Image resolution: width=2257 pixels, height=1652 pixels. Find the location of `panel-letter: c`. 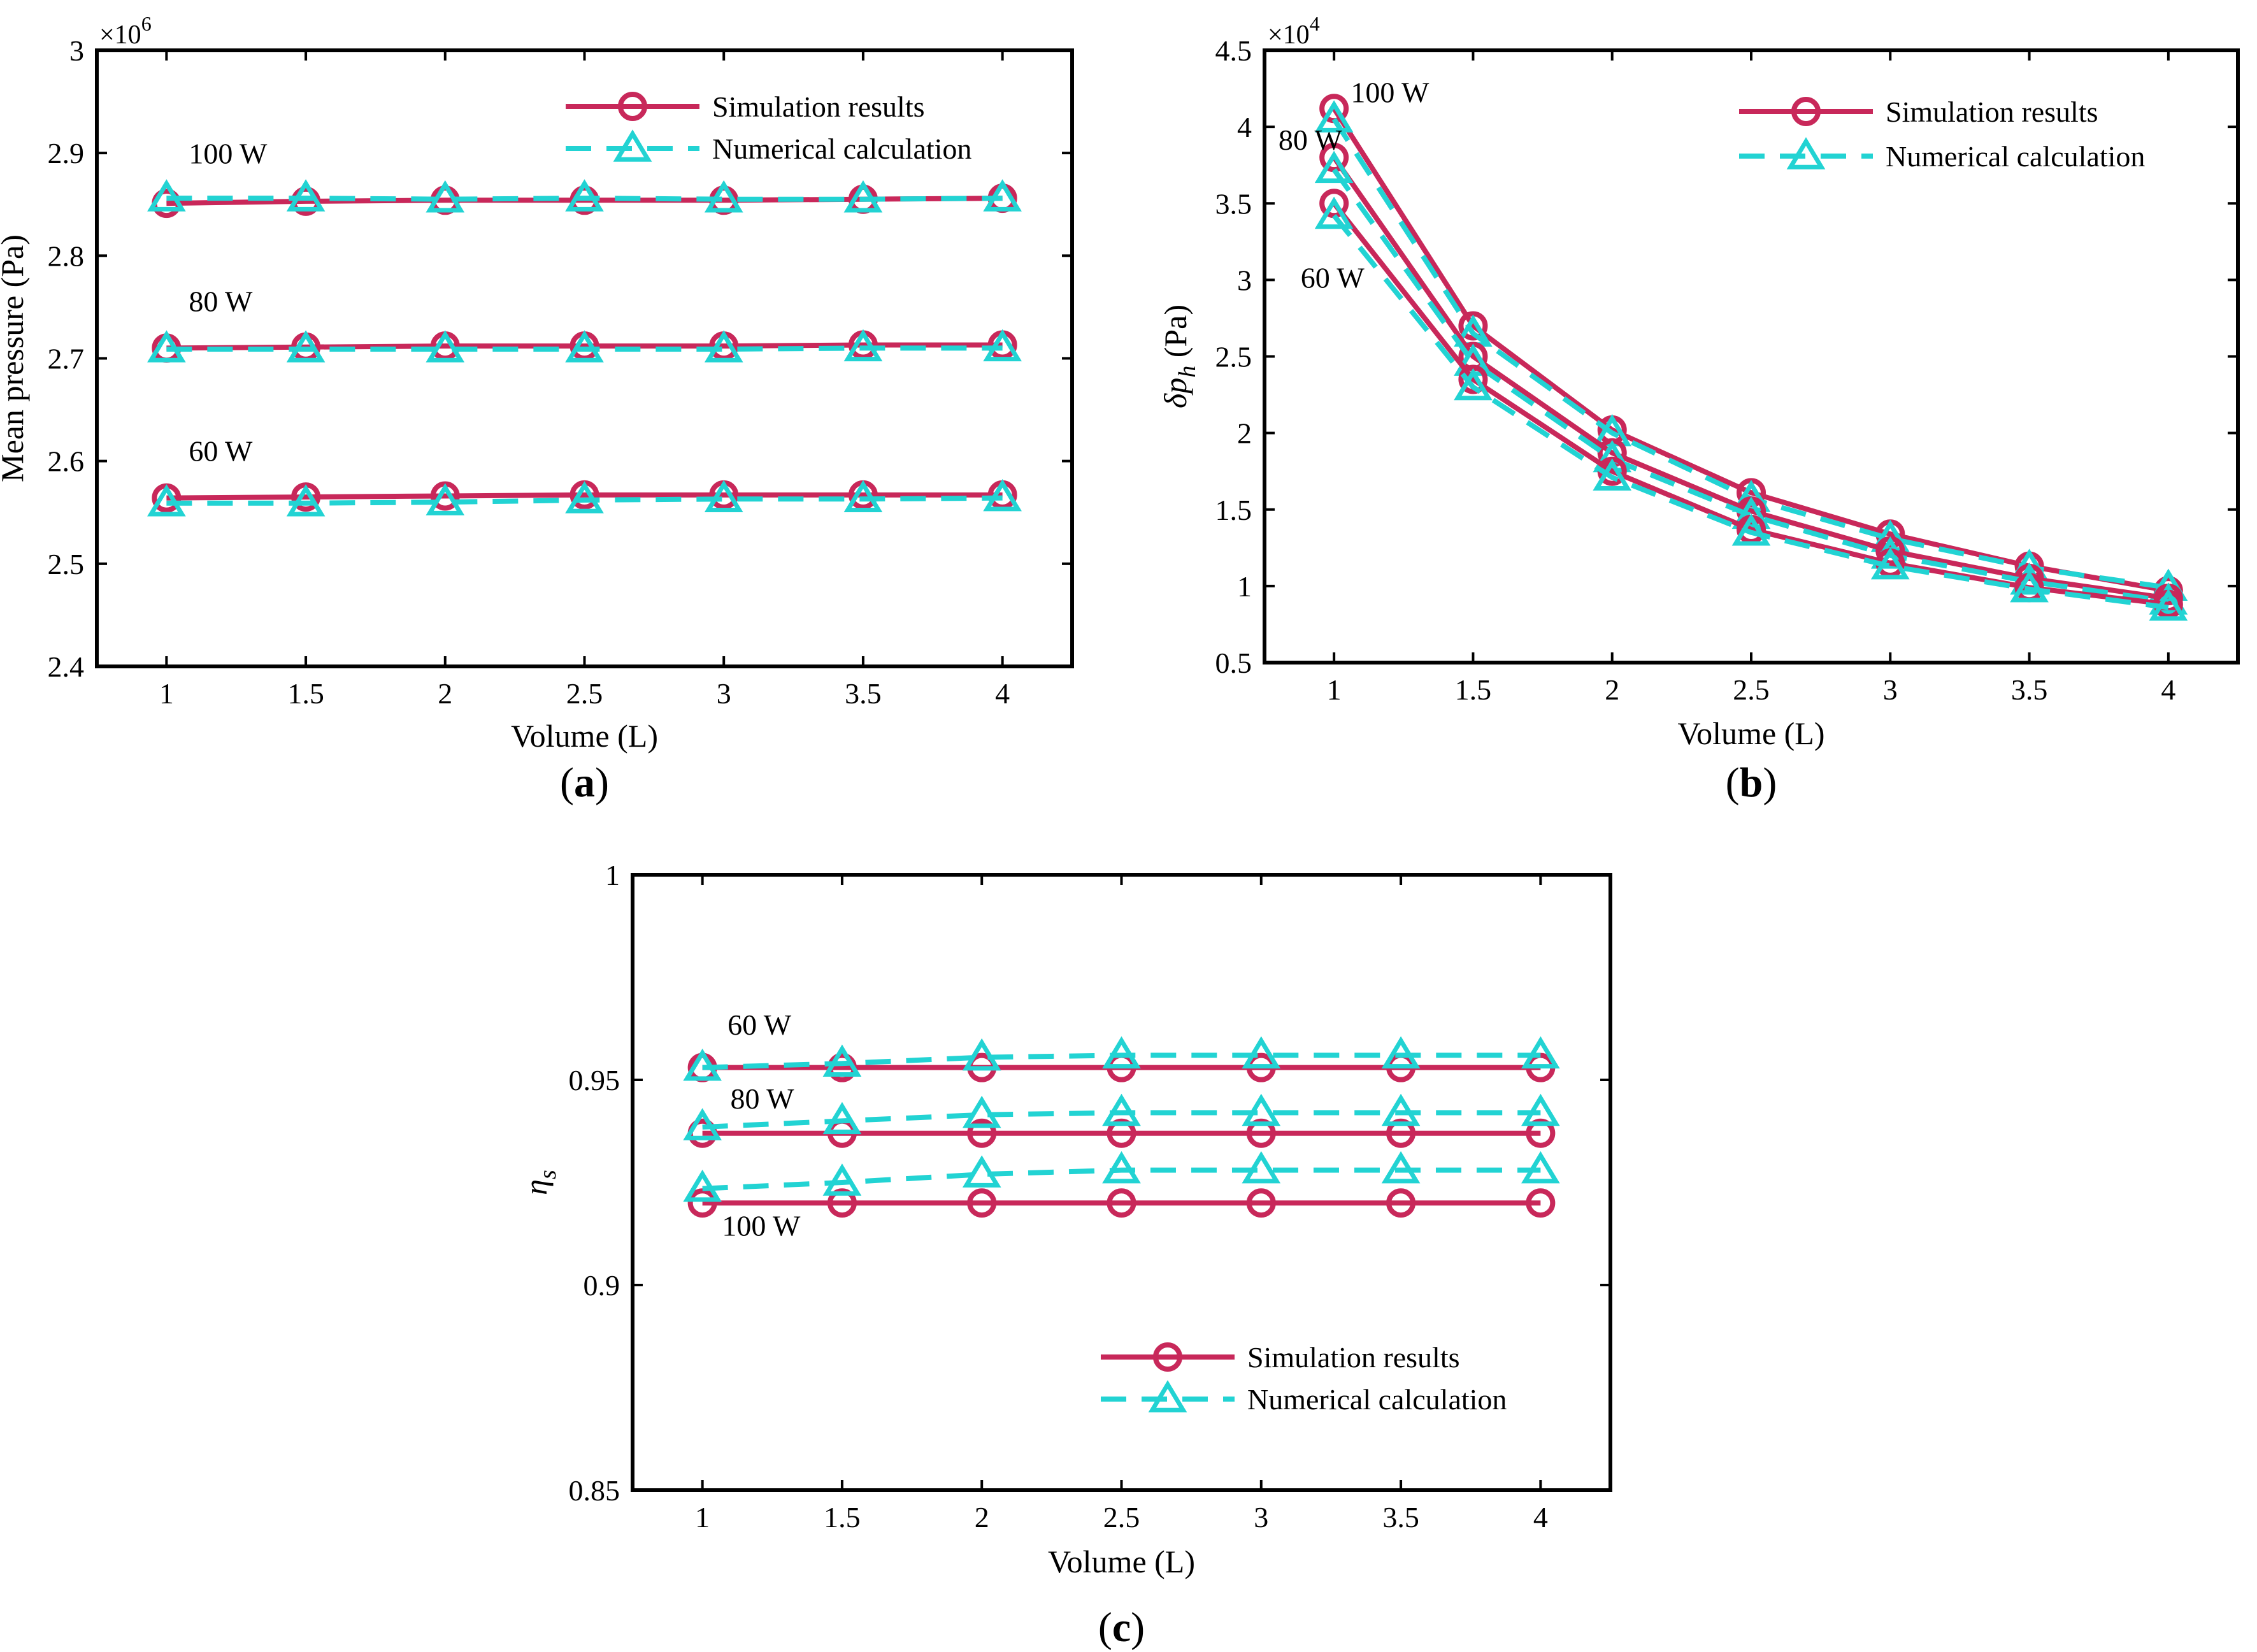

panel-letter: c is located at coordinates (1121, 1627).